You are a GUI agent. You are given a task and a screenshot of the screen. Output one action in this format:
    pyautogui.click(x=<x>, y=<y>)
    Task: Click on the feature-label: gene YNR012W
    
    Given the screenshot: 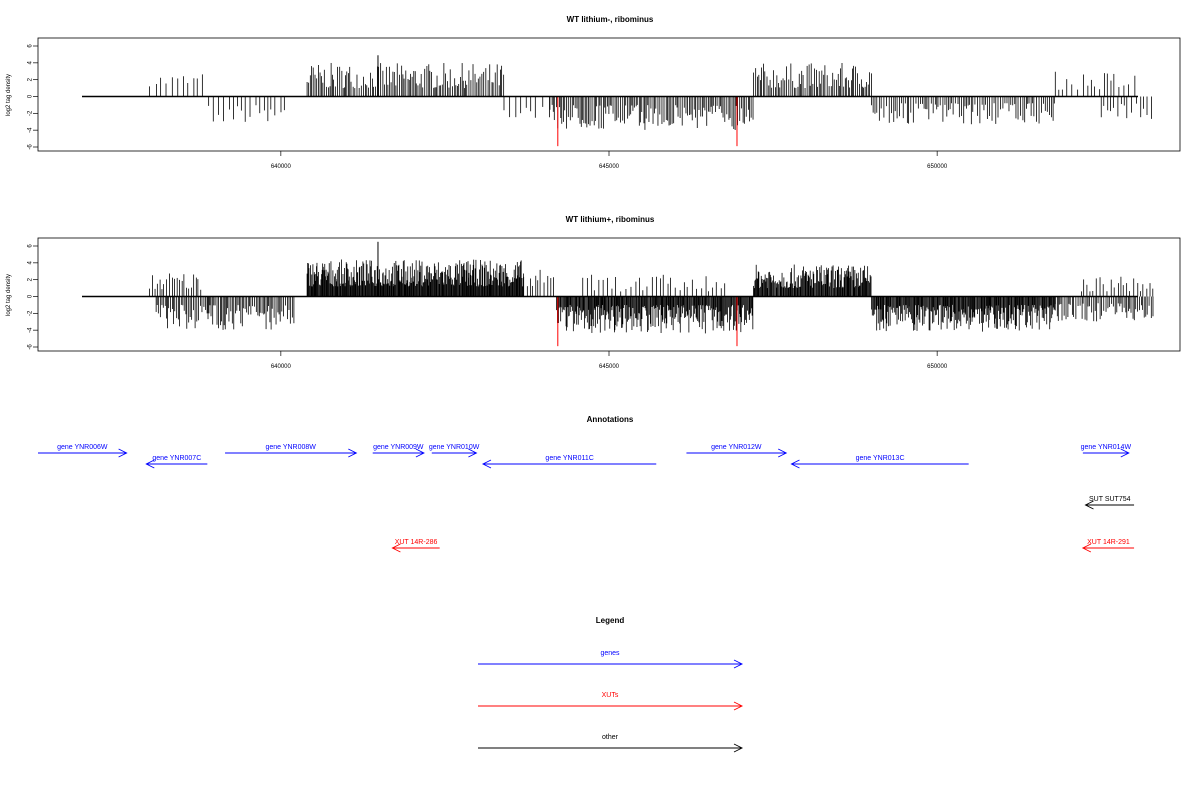 What is the action you would take?
    pyautogui.click(x=736, y=447)
    